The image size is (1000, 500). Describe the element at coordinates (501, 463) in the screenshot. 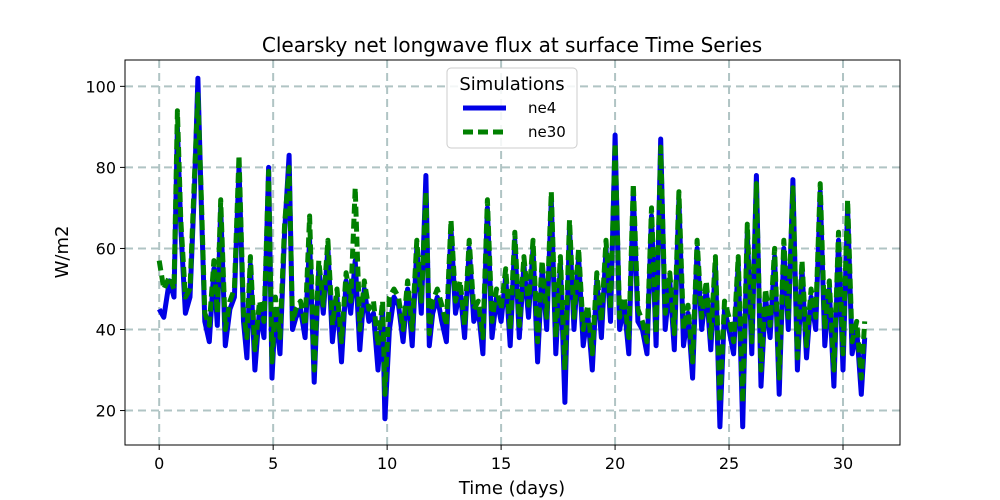

I see `x-tick-label: 15` at that location.